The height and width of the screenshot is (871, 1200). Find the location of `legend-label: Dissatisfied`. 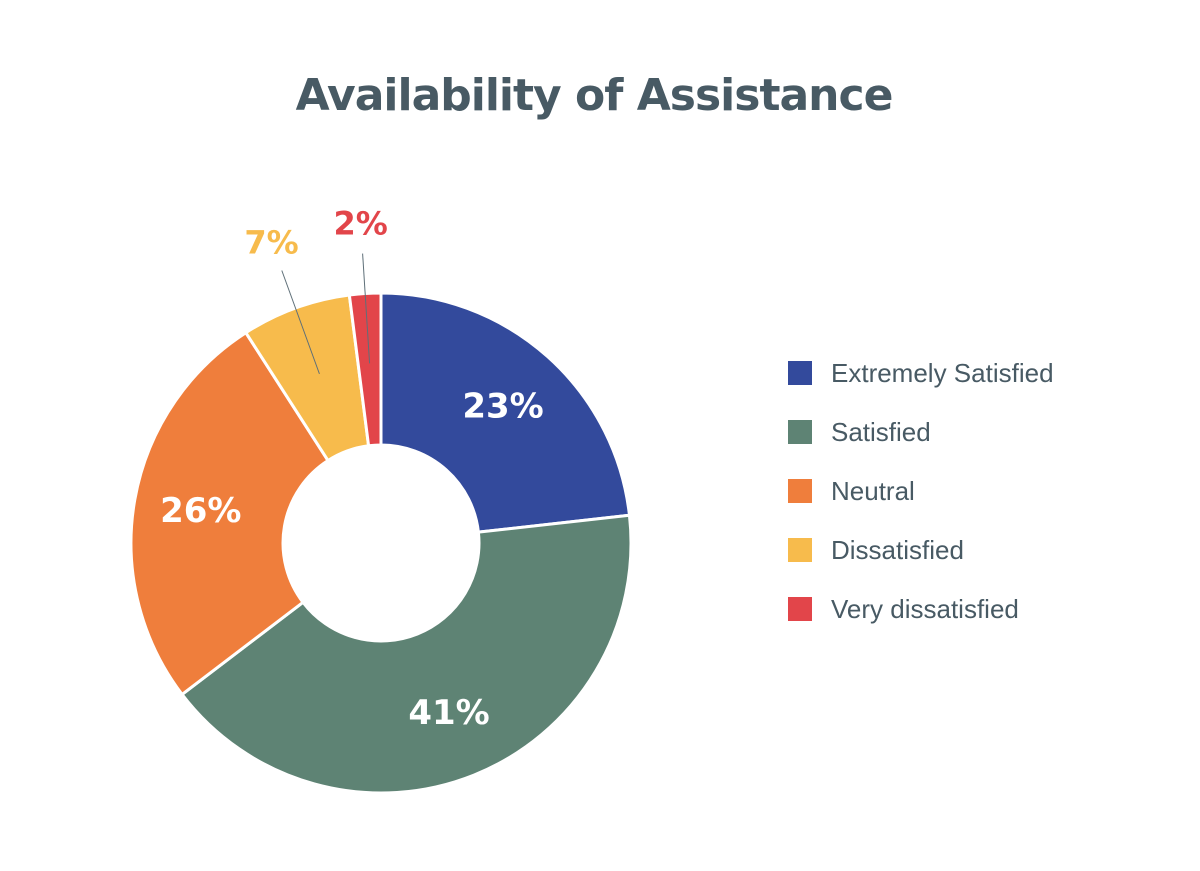

legend-label: Dissatisfied is located at coordinates (897, 550).